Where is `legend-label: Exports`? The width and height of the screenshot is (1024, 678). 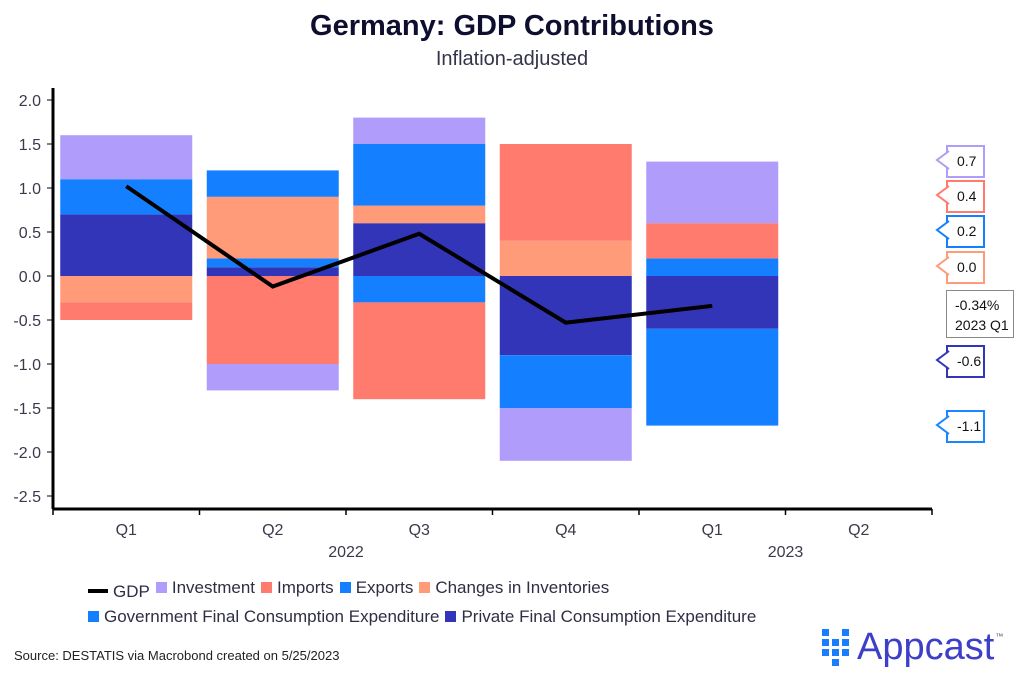
legend-label: Exports is located at coordinates (384, 587).